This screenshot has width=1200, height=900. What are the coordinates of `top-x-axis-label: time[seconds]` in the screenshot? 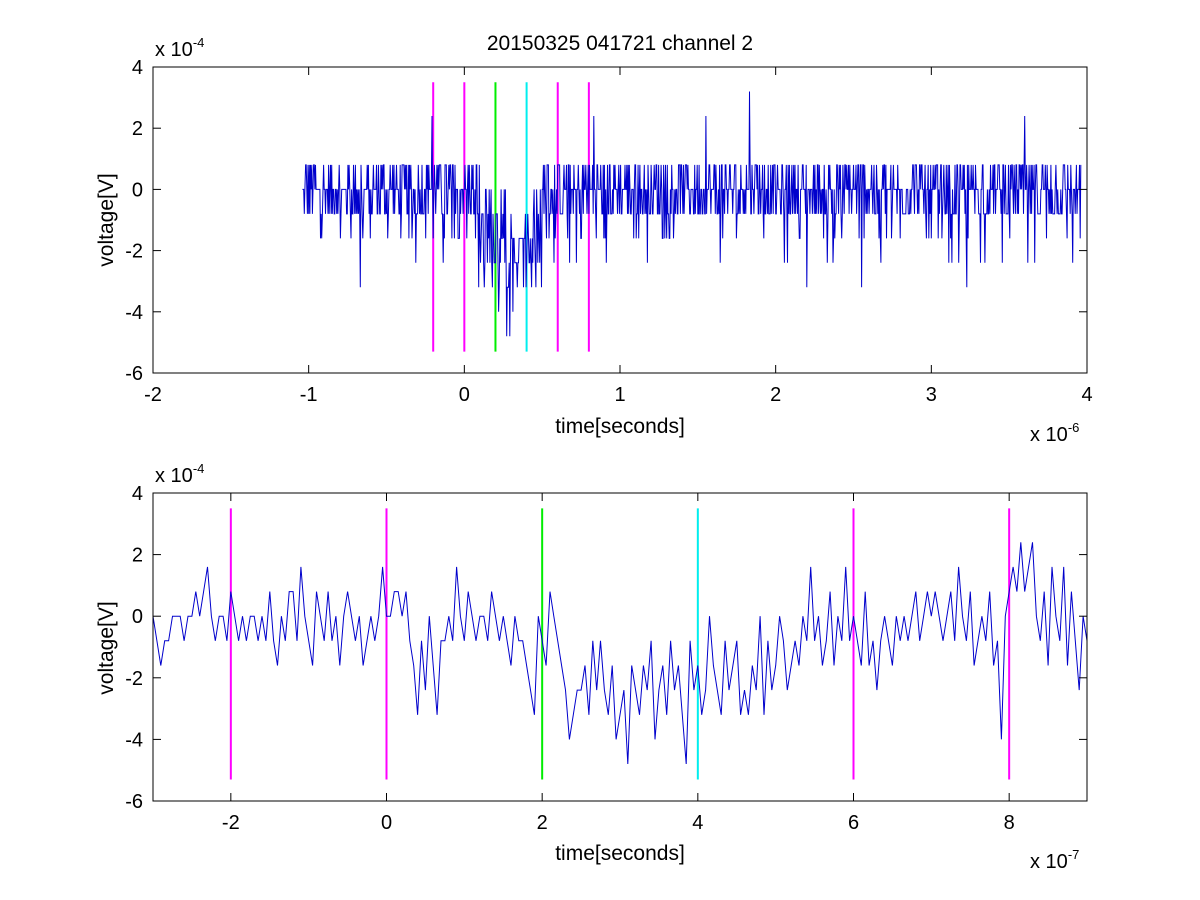 It's located at (620, 426).